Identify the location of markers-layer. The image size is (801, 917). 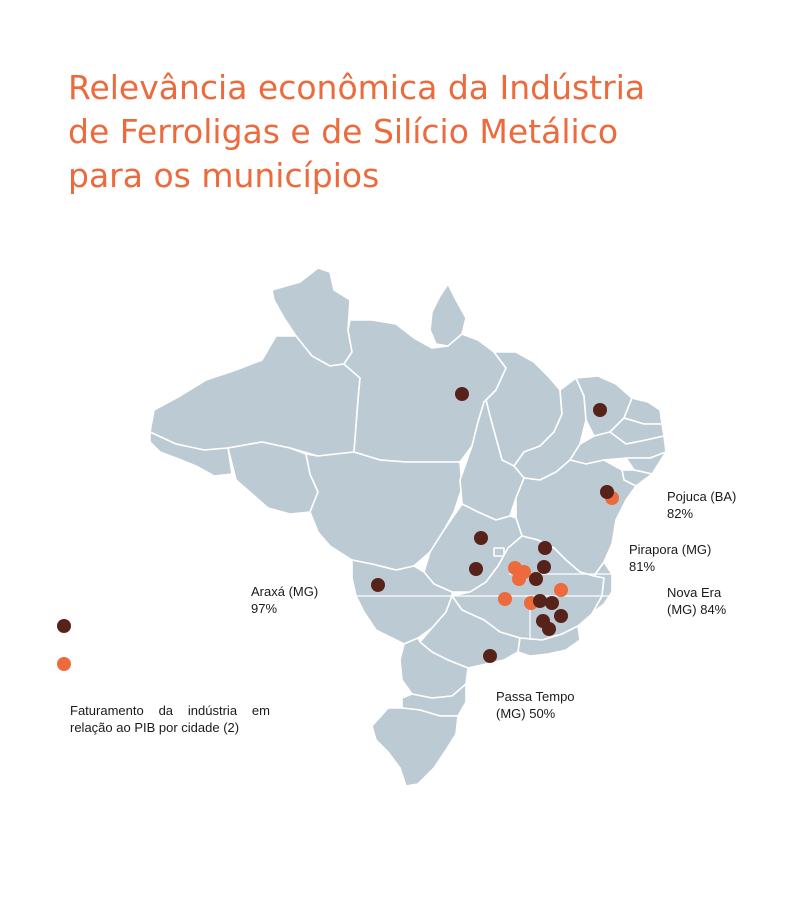
(495, 525).